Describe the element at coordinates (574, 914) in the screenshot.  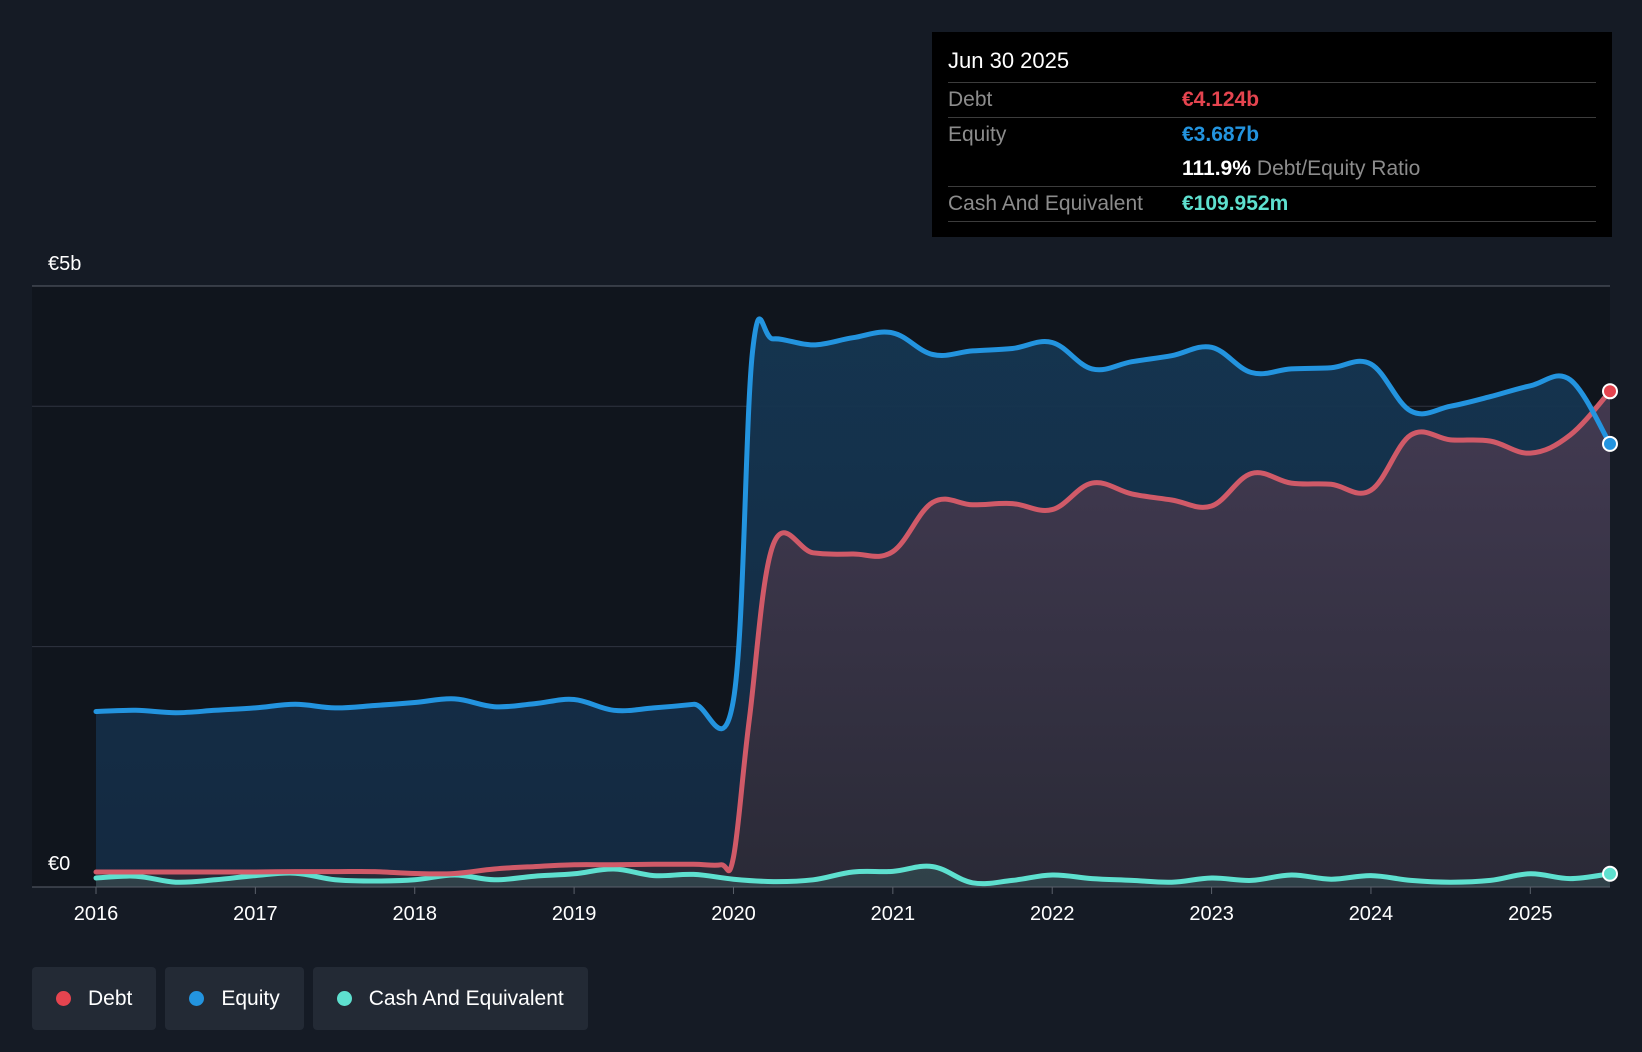
I see `x-tick-label: 2019` at that location.